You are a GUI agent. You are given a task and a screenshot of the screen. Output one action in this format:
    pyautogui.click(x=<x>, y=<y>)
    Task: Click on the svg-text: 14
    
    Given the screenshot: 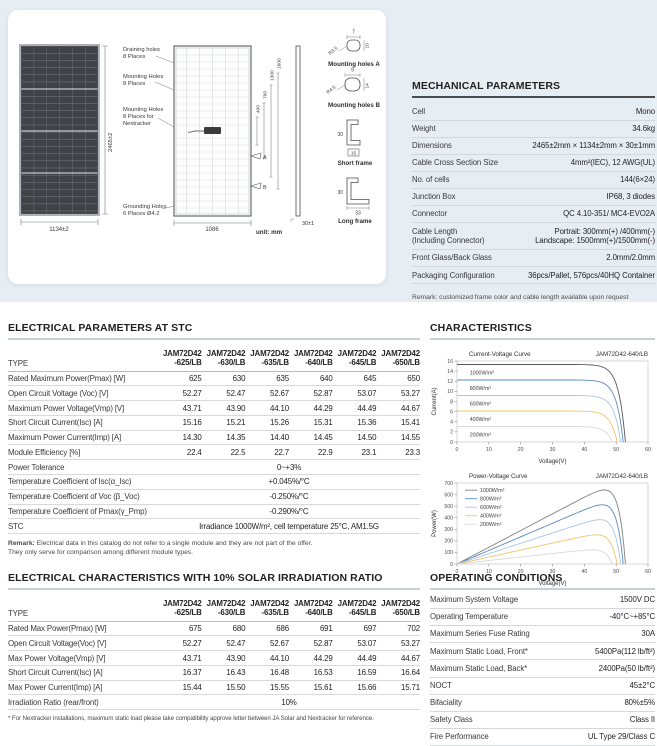 What is the action you would take?
    pyautogui.click(x=368, y=86)
    